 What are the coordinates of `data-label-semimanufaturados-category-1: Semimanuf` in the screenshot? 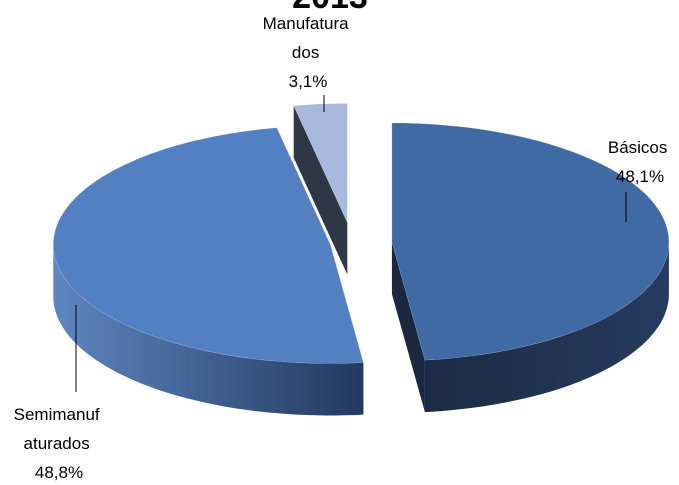 It's located at (57, 414).